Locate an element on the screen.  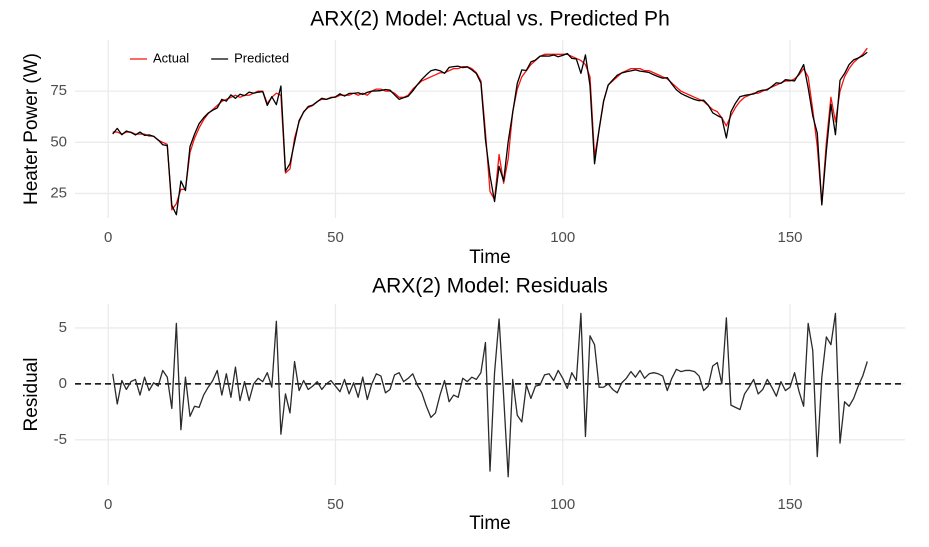
y-axis-label: Residual is located at coordinates (31, 395).